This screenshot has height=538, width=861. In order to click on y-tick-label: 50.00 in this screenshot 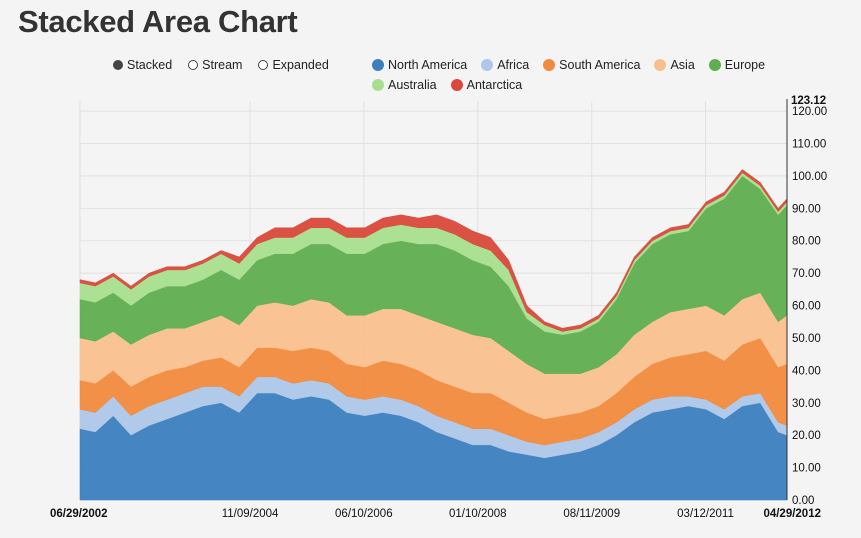, I will do `click(806, 339)`.